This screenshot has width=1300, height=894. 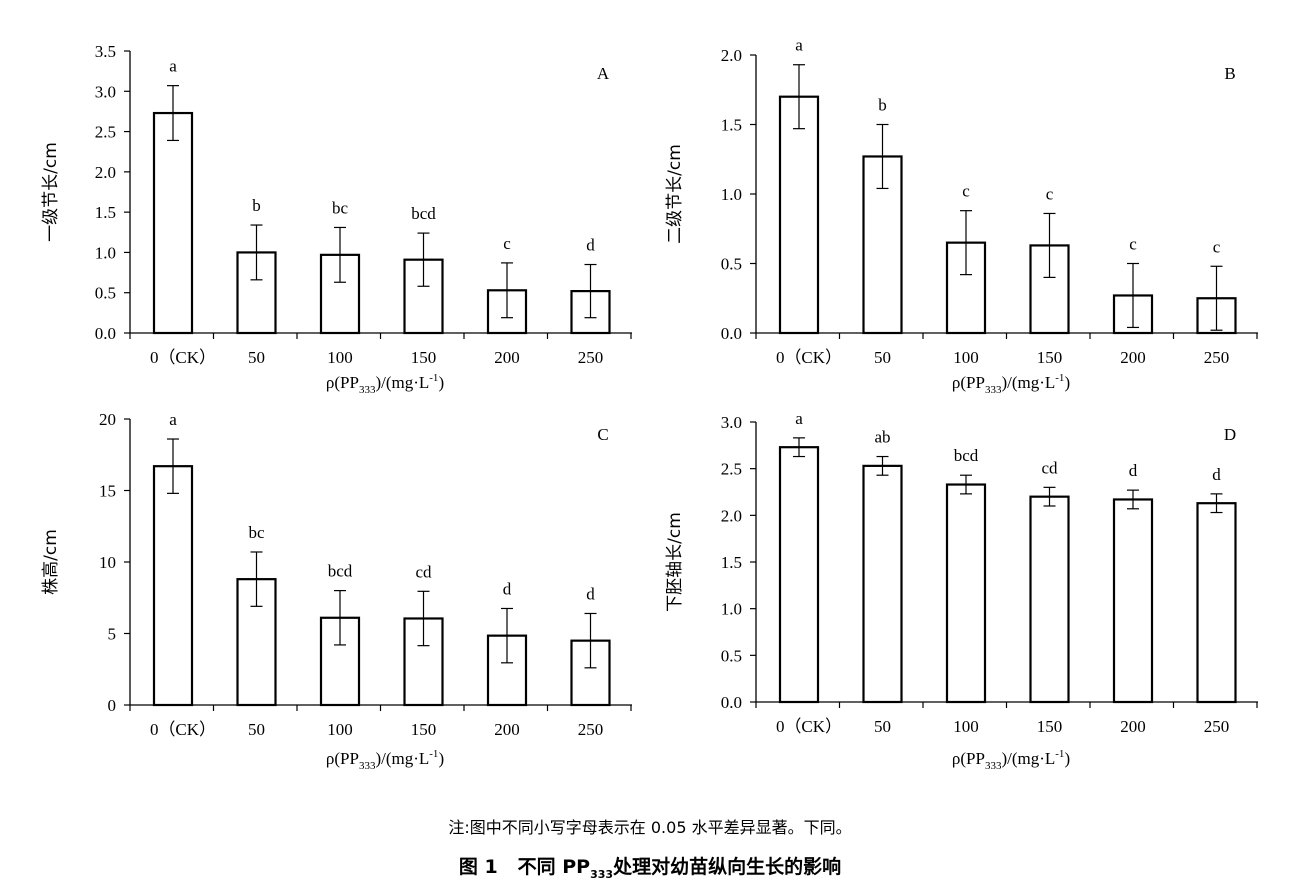 What do you see at coordinates (603, 73) in the screenshot?
I see `panel-label: A` at bounding box center [603, 73].